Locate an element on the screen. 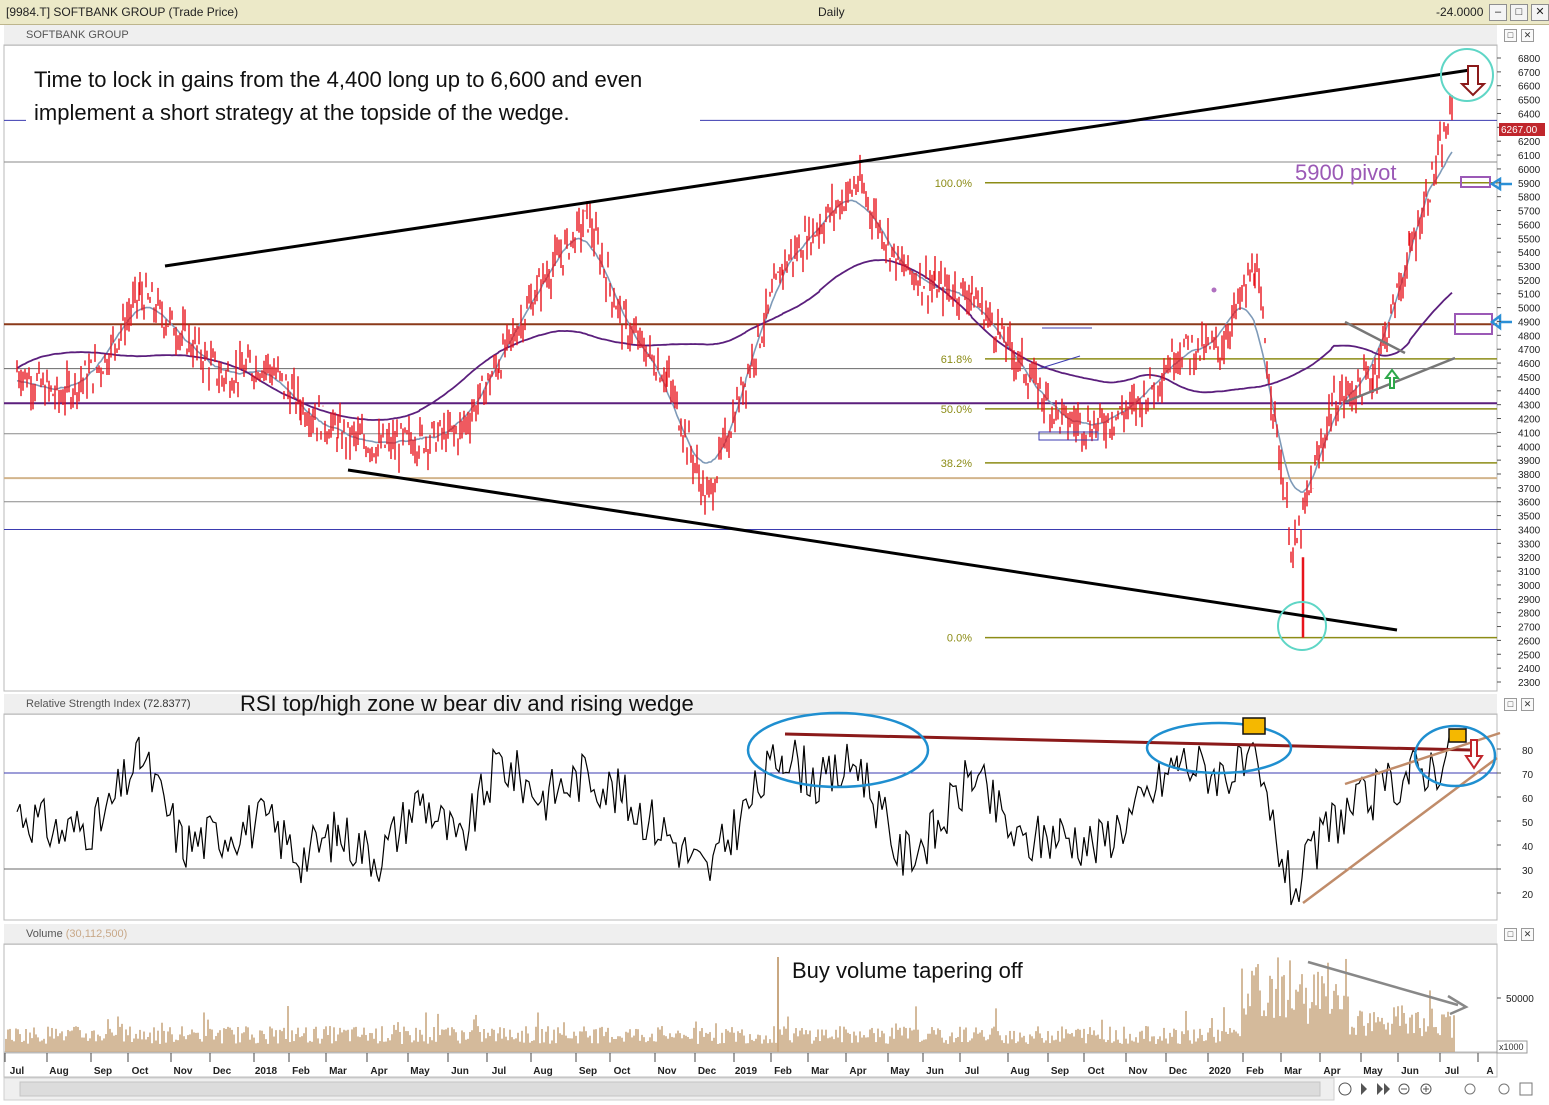 The image size is (1549, 1105). price-tick-label: 2300 is located at coordinates (1529, 683).